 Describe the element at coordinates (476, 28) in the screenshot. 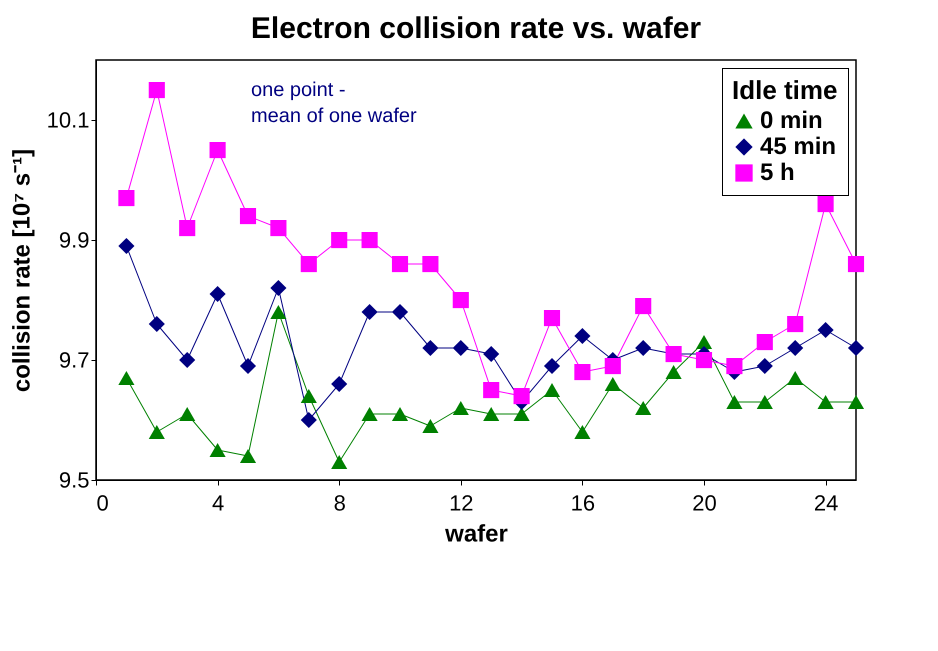

I see `chart-title: Electron collision rate vs. wafer` at that location.